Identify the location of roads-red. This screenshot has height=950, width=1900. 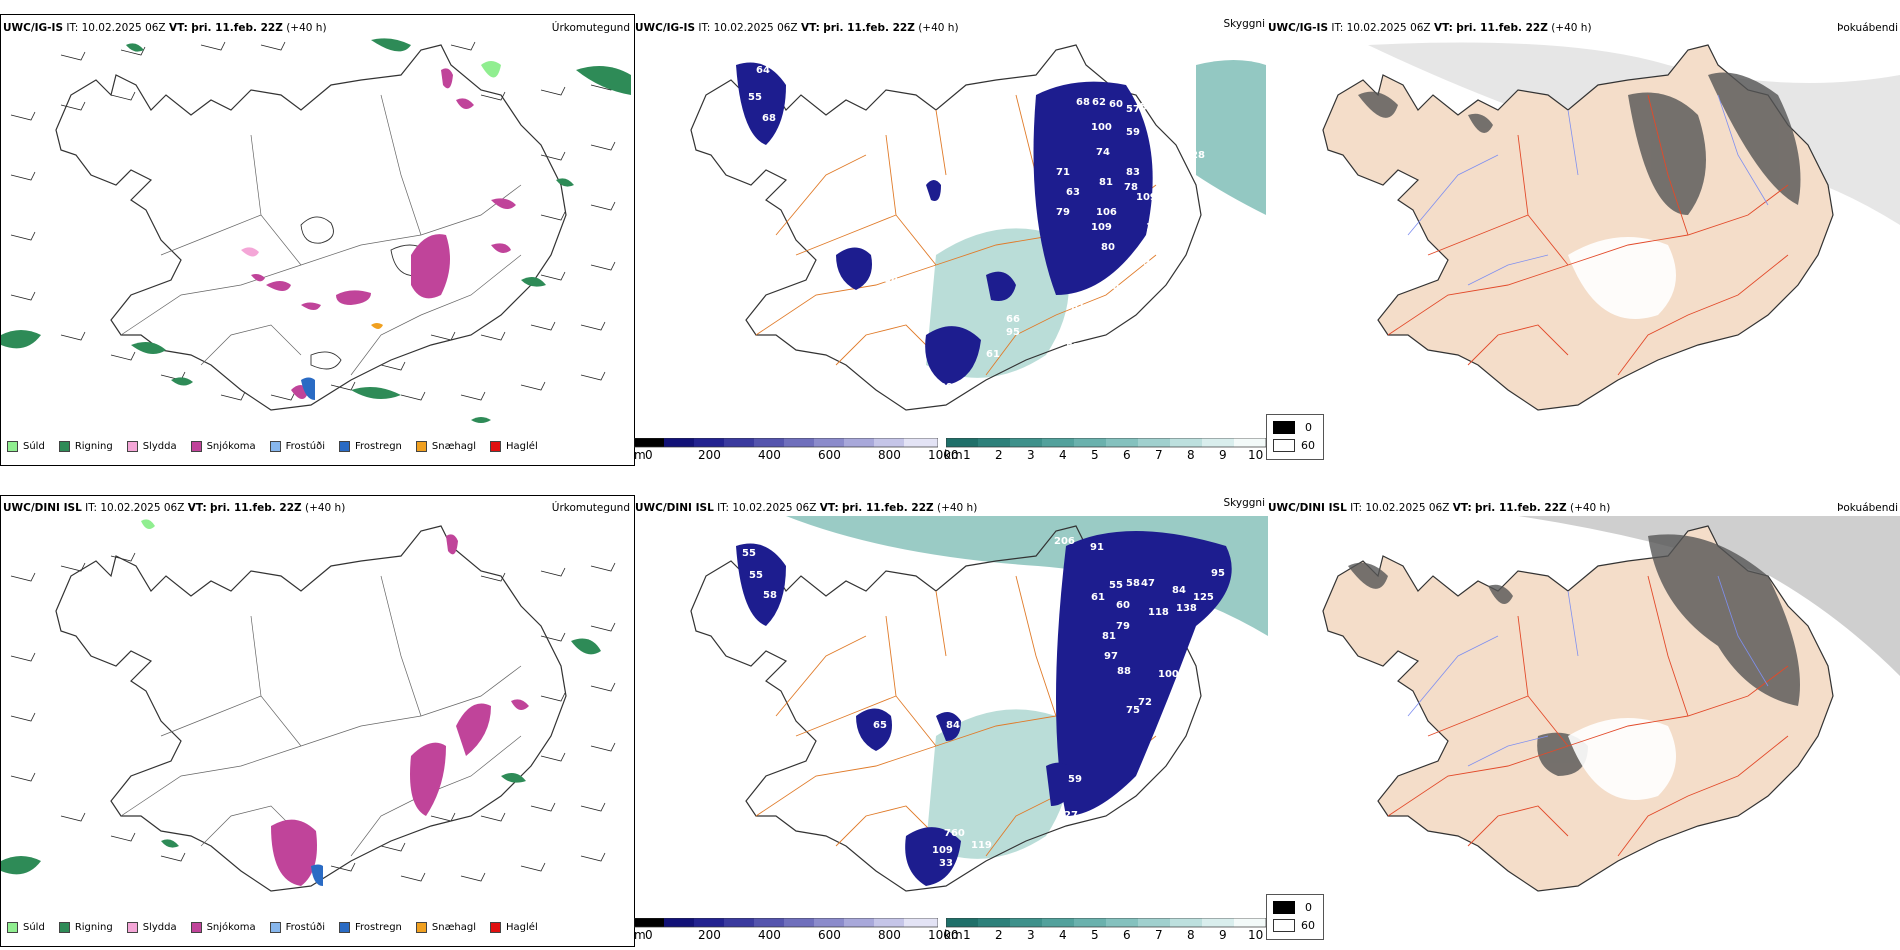
(1588, 235).